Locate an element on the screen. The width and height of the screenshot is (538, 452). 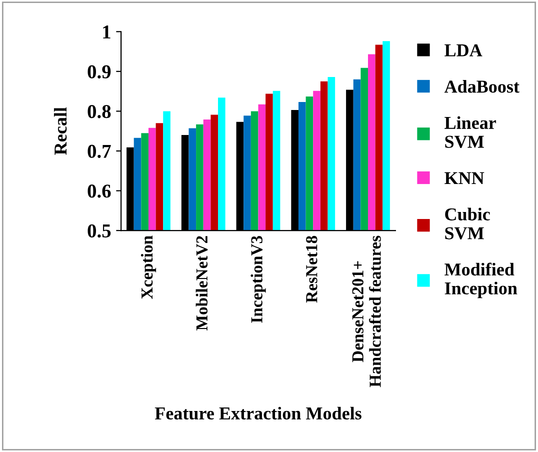
y-tick-label: 1 is located at coordinates (106, 32).